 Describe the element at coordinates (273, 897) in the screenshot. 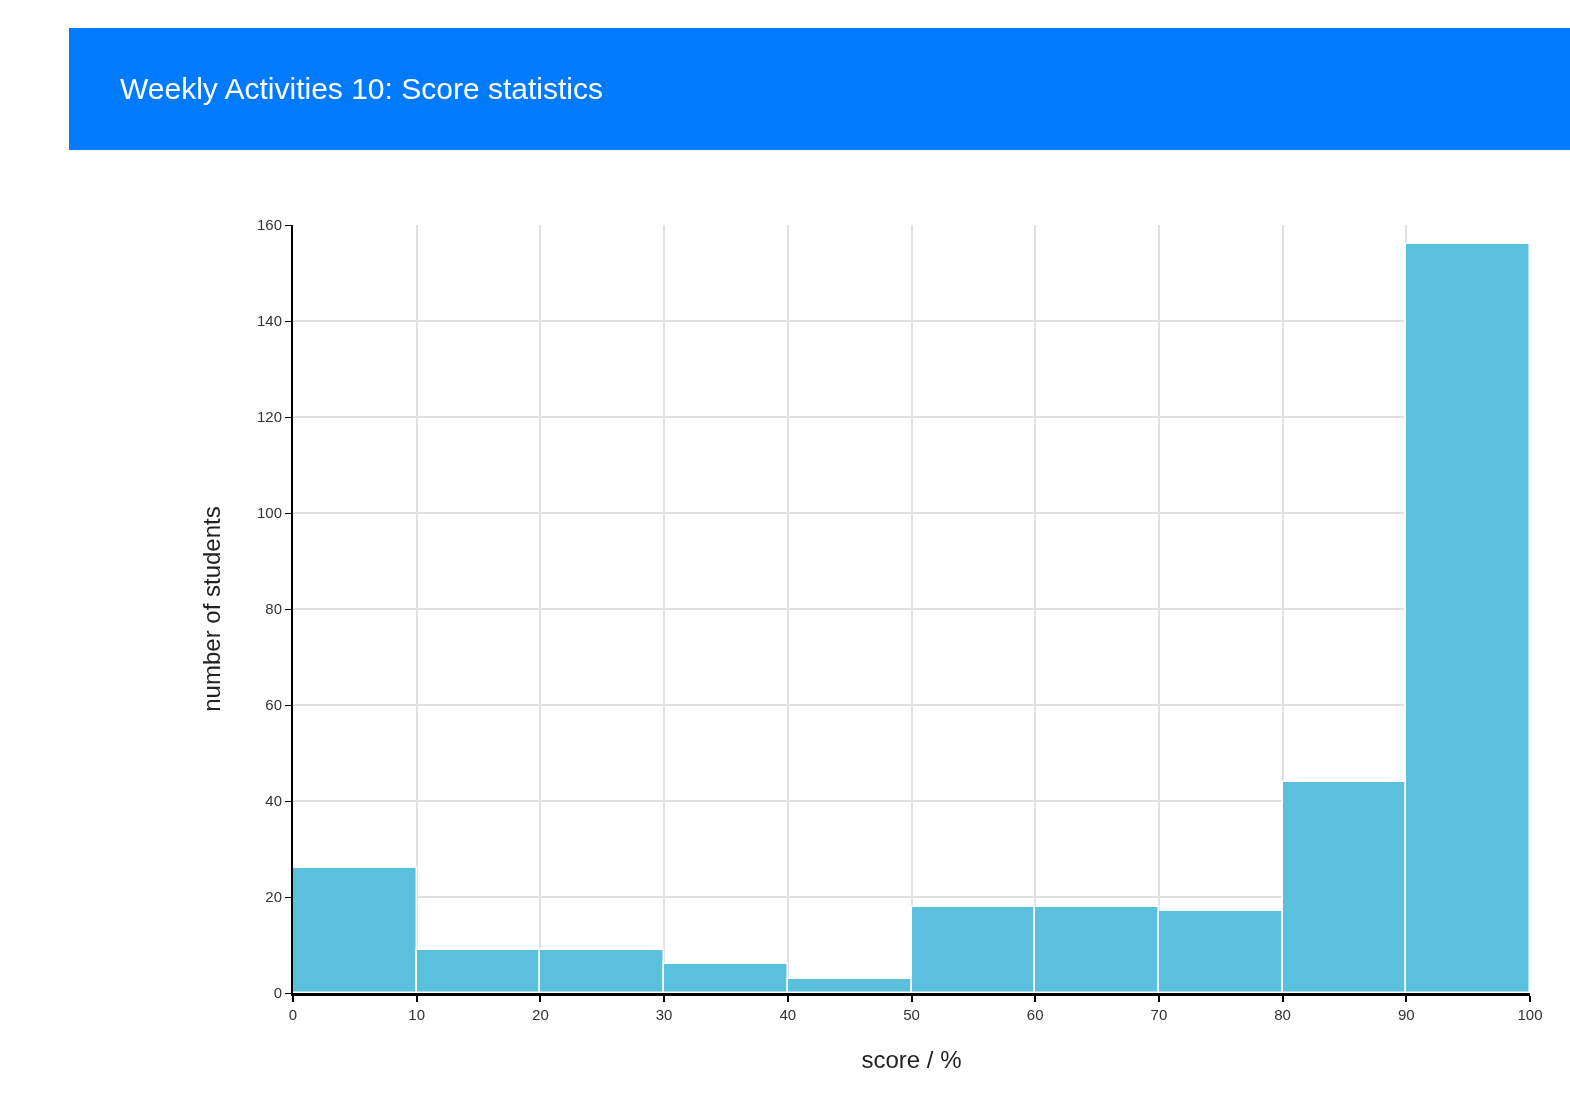

I see `y-tick-label: 20` at that location.